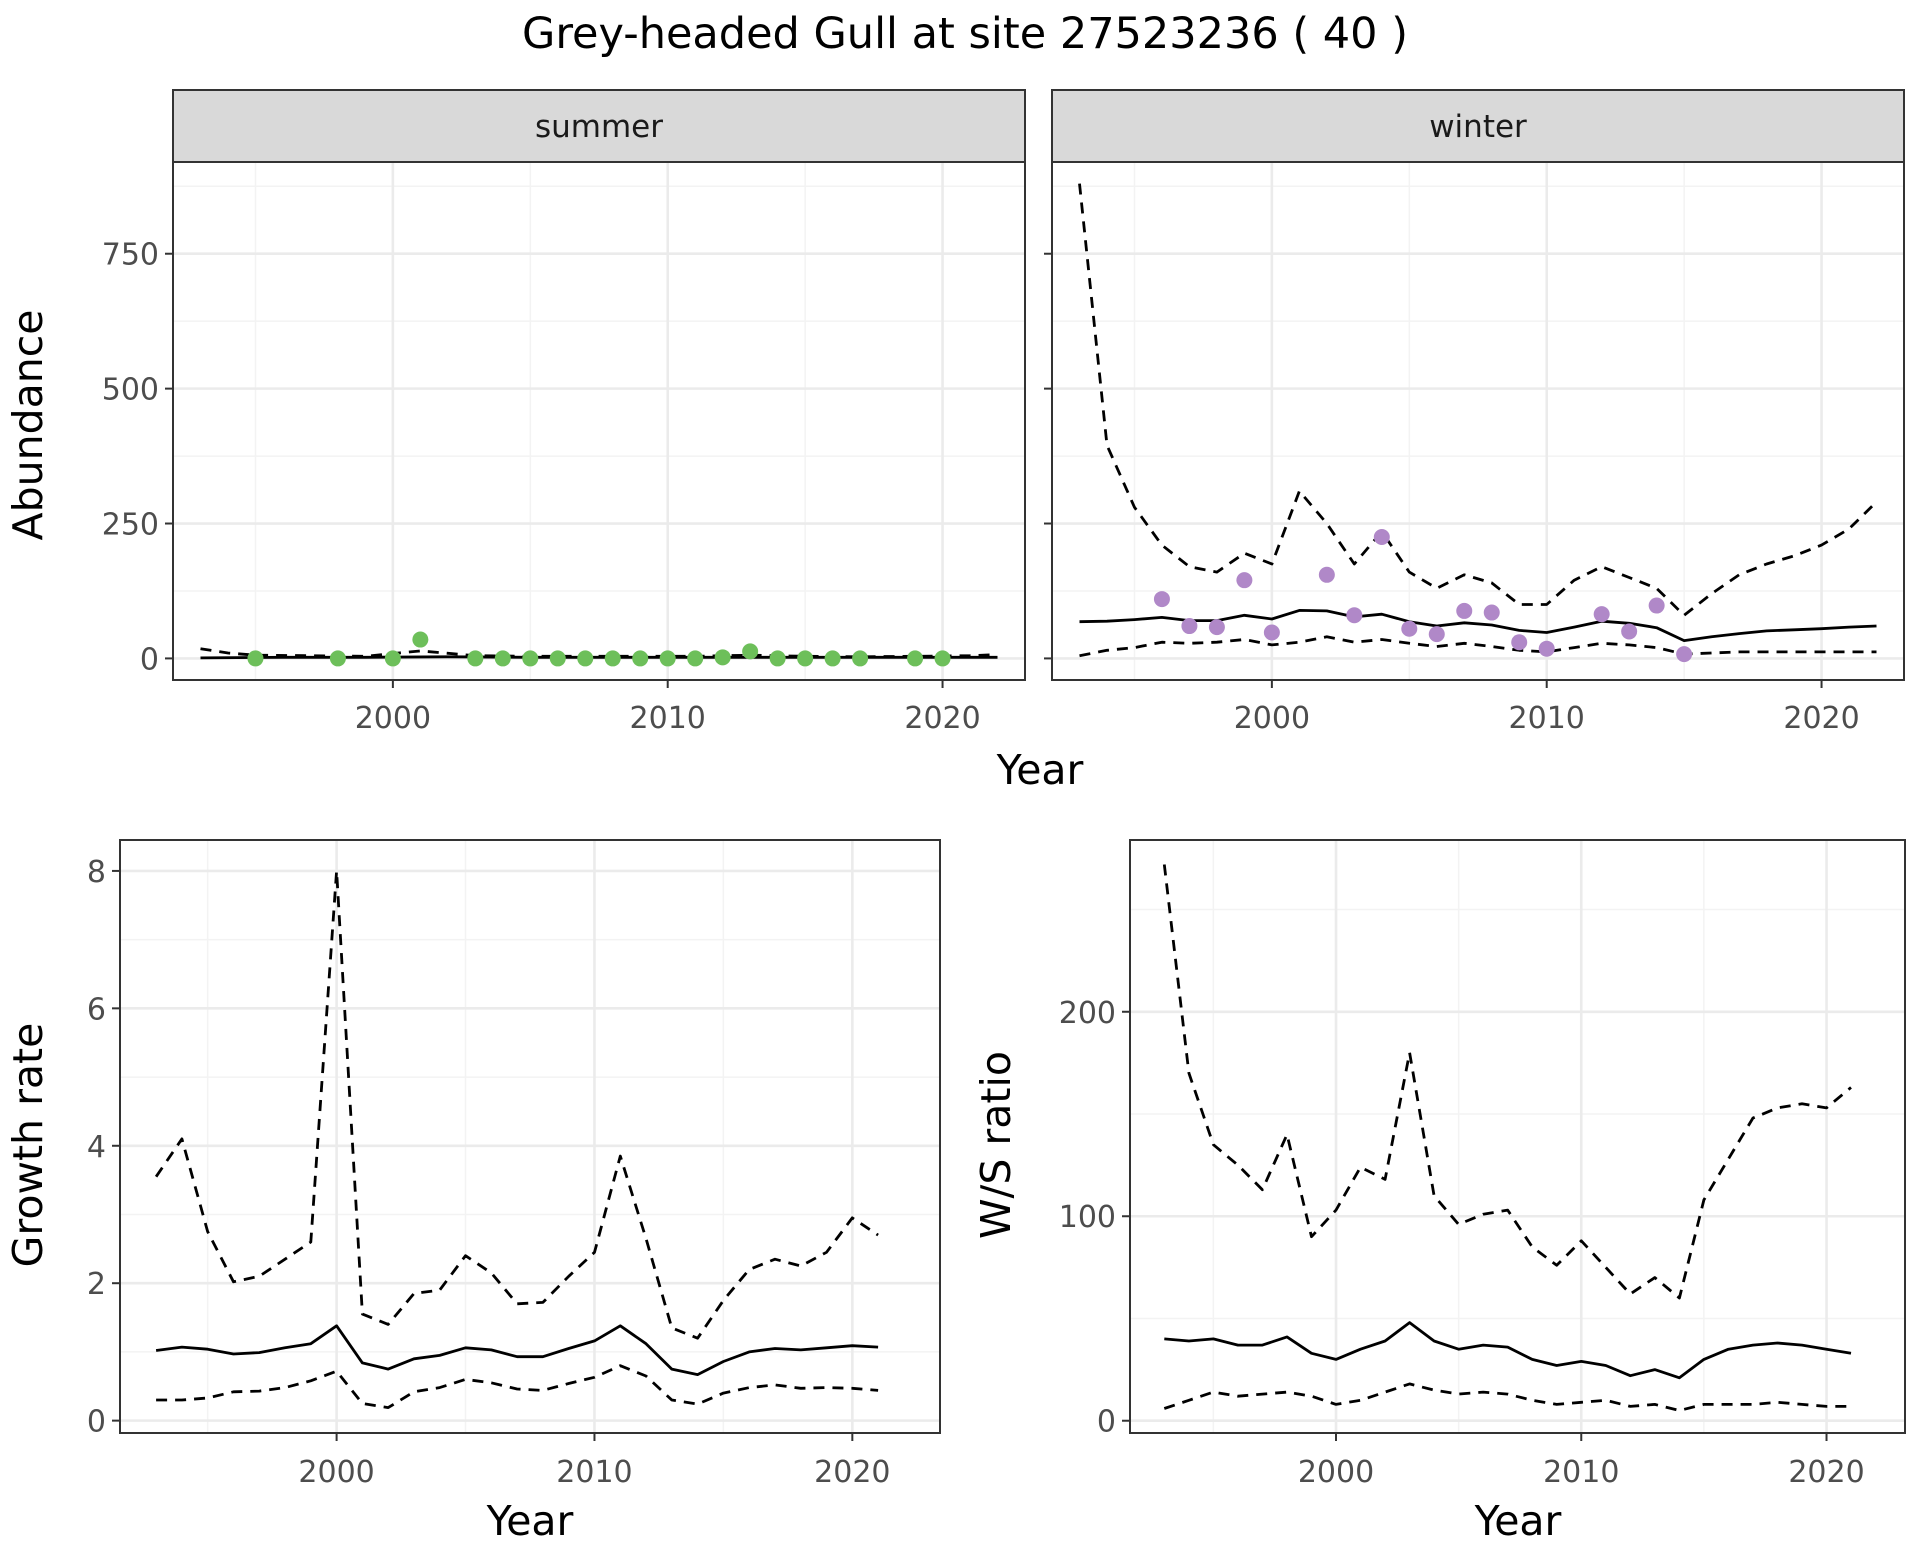 The height and width of the screenshot is (1560, 1920). Describe the element at coordinates (96, 1009) in the screenshot. I see `y-tick-label: 6` at that location.